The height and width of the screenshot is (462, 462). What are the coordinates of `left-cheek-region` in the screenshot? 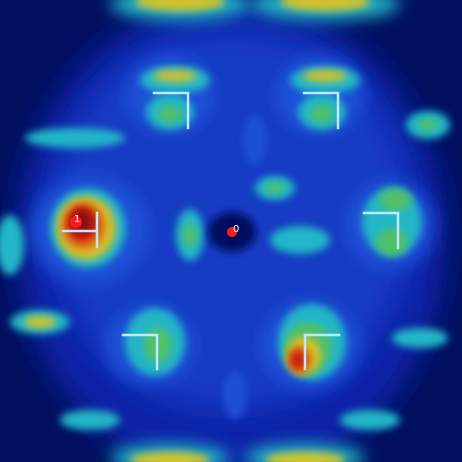 It's located at (75, 230).